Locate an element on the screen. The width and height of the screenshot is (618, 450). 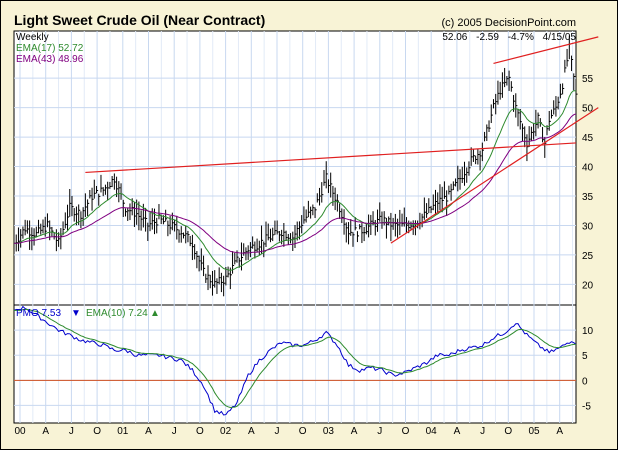
chart-title: Light Sweet Crude Oil (Near Contract) is located at coordinates (139, 20).